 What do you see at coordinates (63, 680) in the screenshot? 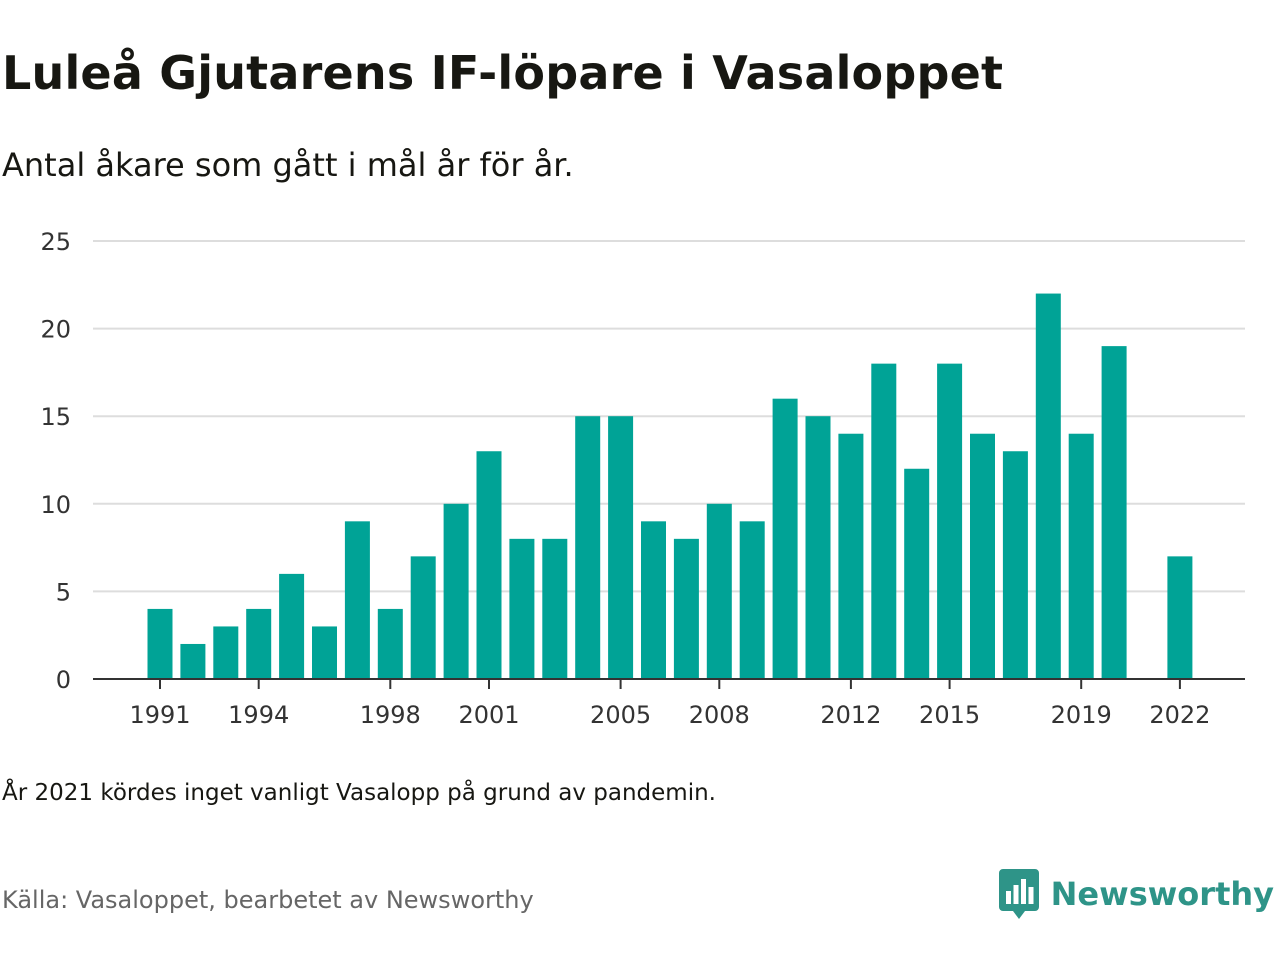
I see `y-tick-label: 0` at bounding box center [63, 680].